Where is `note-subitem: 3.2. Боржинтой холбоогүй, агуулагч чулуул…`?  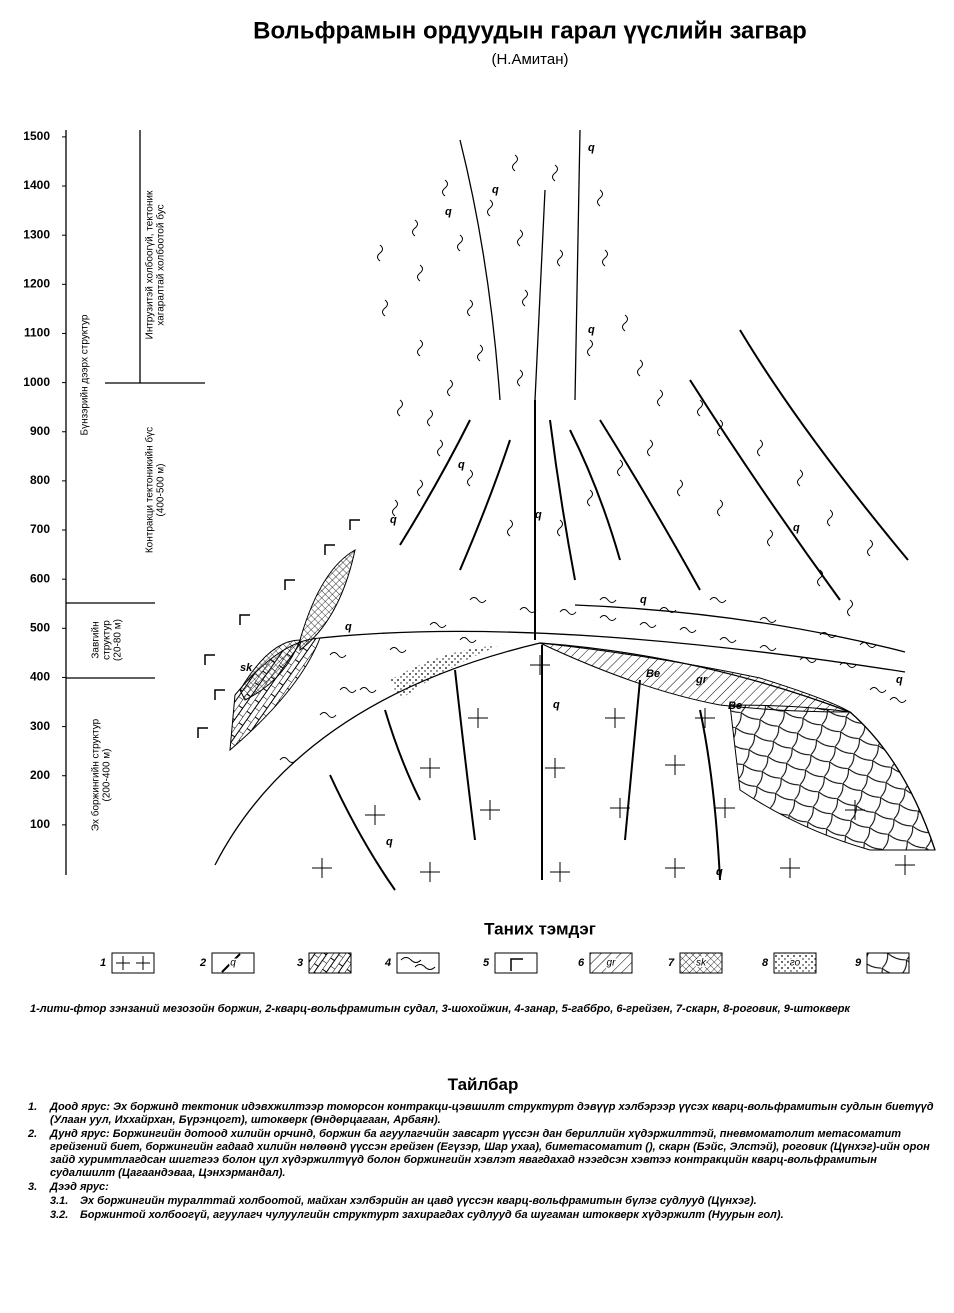
note-subitem: 3.2. Боржинтой холбоогүй, агуулагч чулуул… is located at coordinates (494, 1215).